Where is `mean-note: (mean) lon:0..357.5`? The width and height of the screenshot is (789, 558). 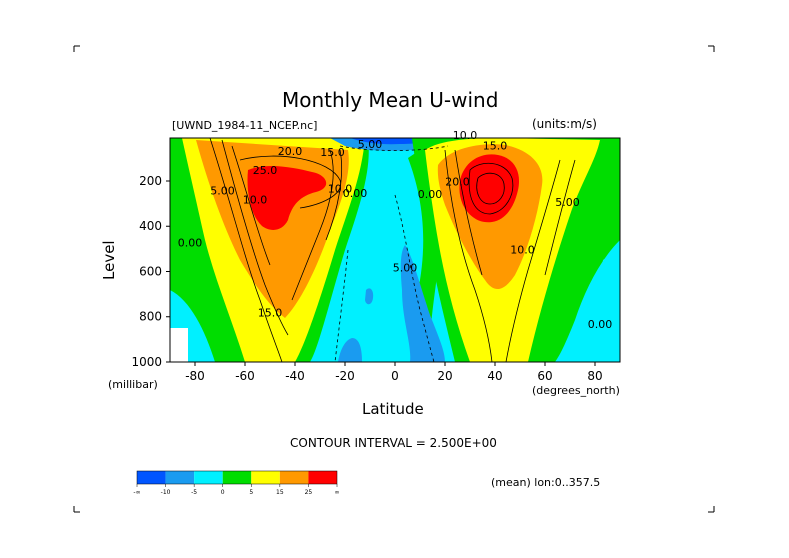
mean-note: (mean) lon:0..357.5 is located at coordinates (546, 482).